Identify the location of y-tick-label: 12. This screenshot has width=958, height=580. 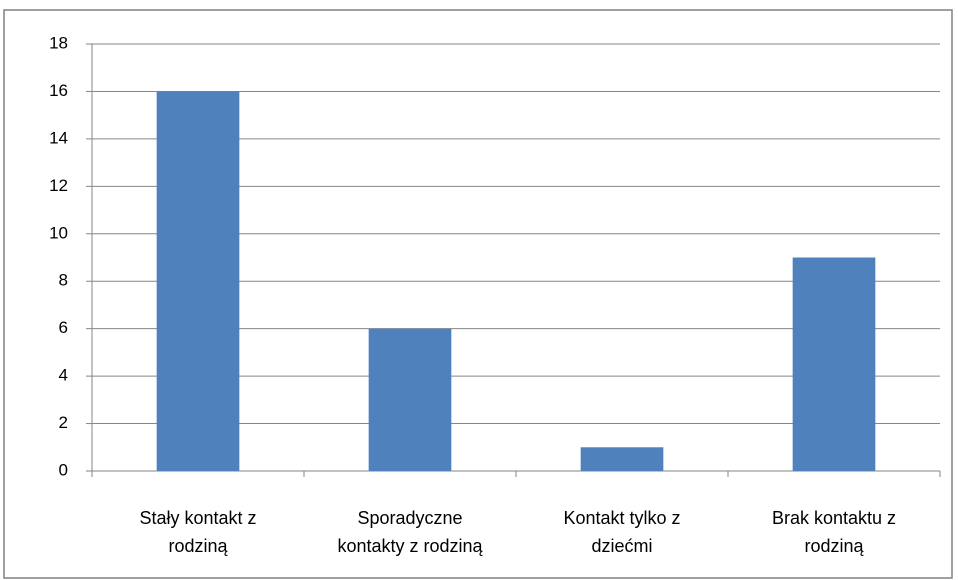
(58, 185).